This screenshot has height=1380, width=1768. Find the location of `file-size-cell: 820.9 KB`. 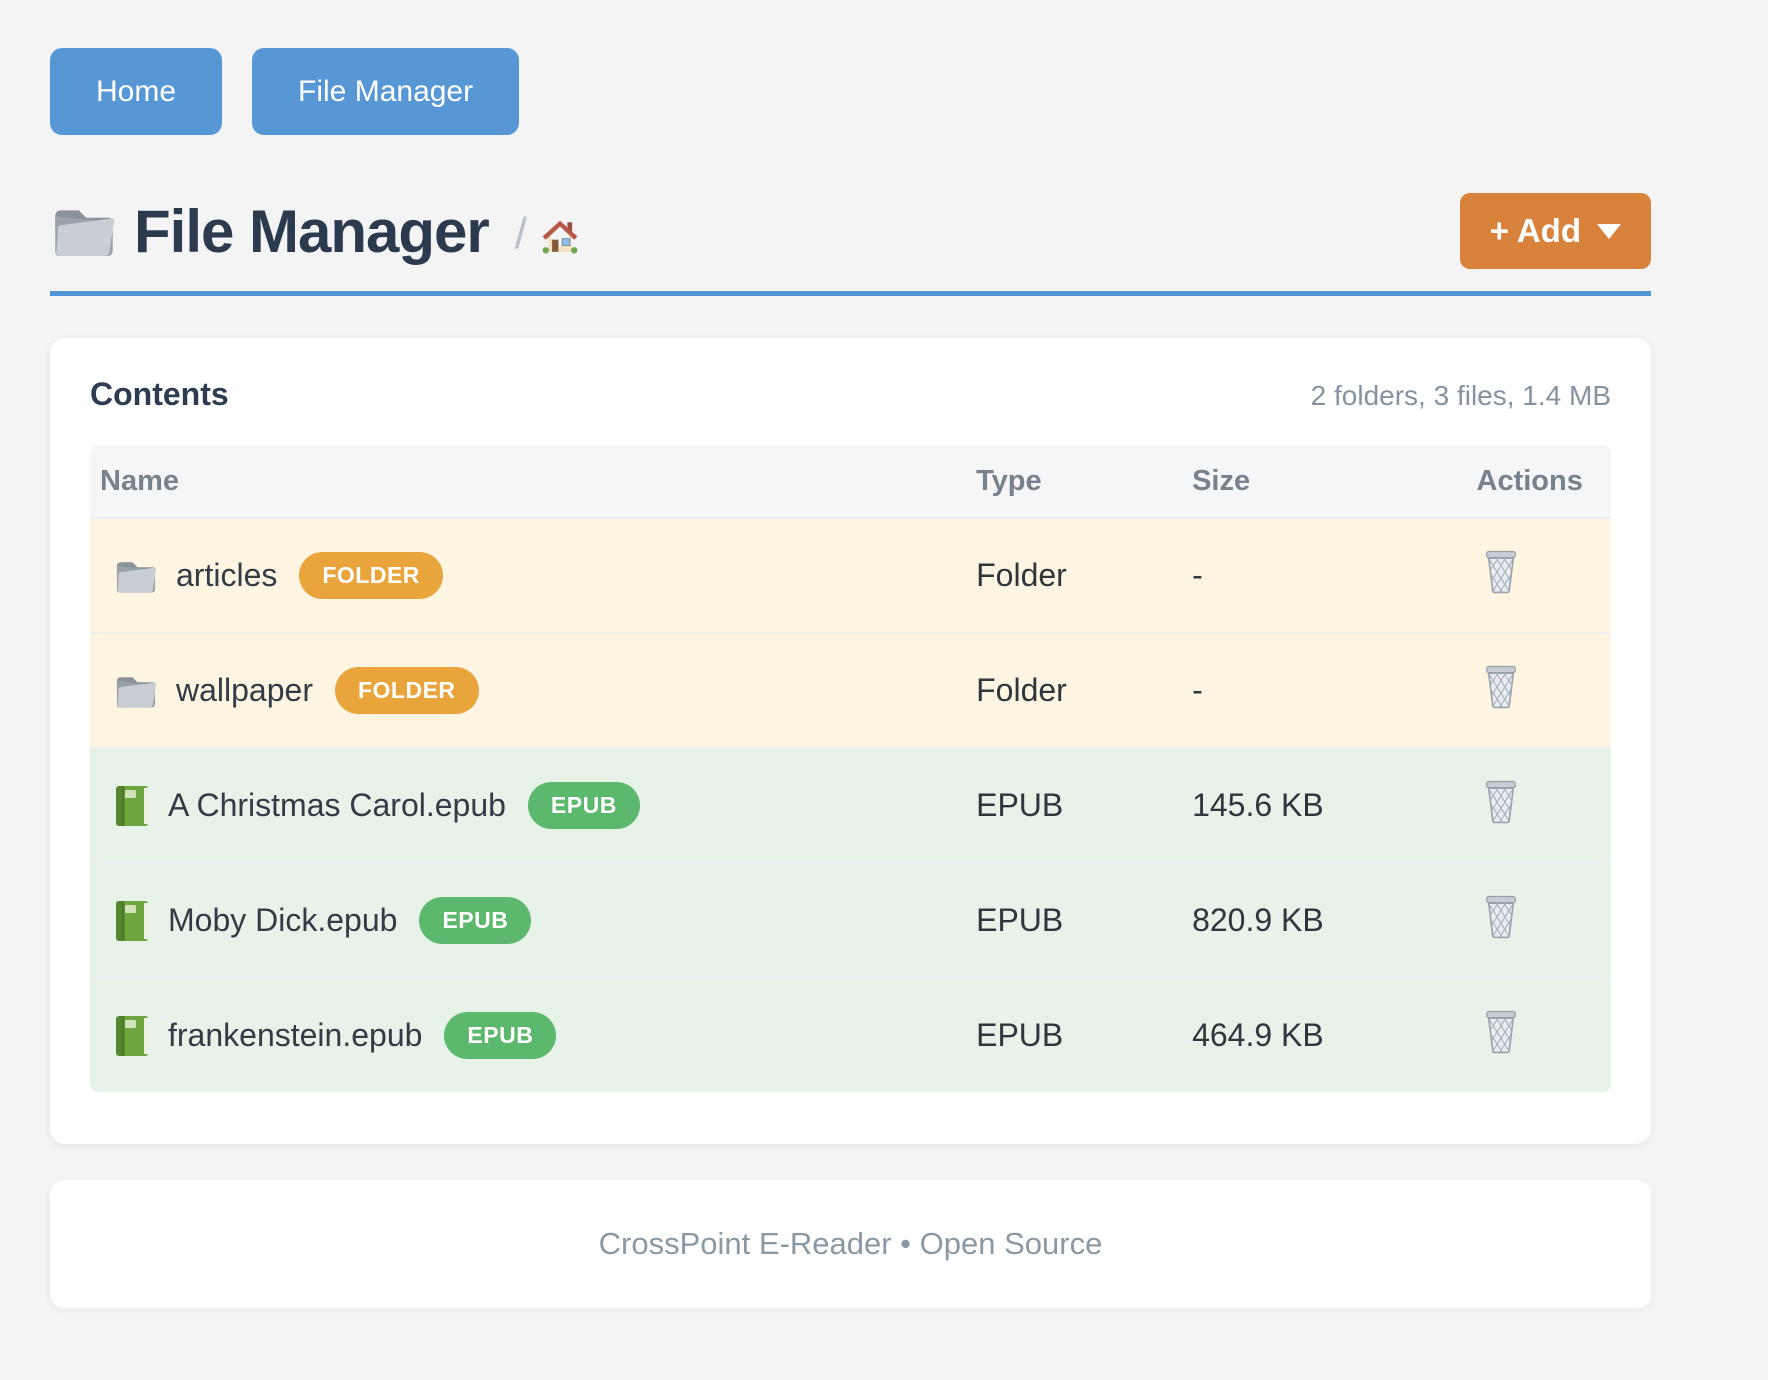

file-size-cell: 820.9 KB is located at coordinates (1324, 920).